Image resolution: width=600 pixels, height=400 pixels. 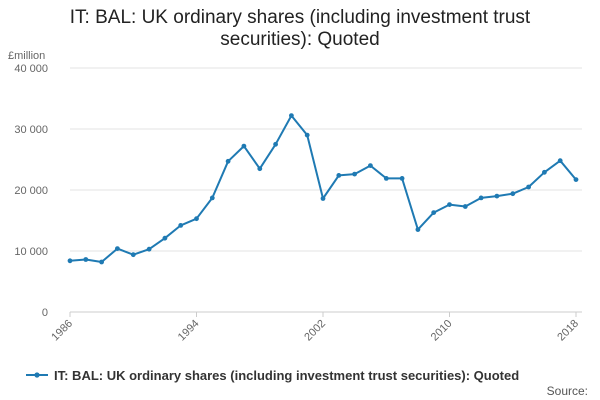 I want to click on y-tick-label: 0, so click(x=45, y=313).